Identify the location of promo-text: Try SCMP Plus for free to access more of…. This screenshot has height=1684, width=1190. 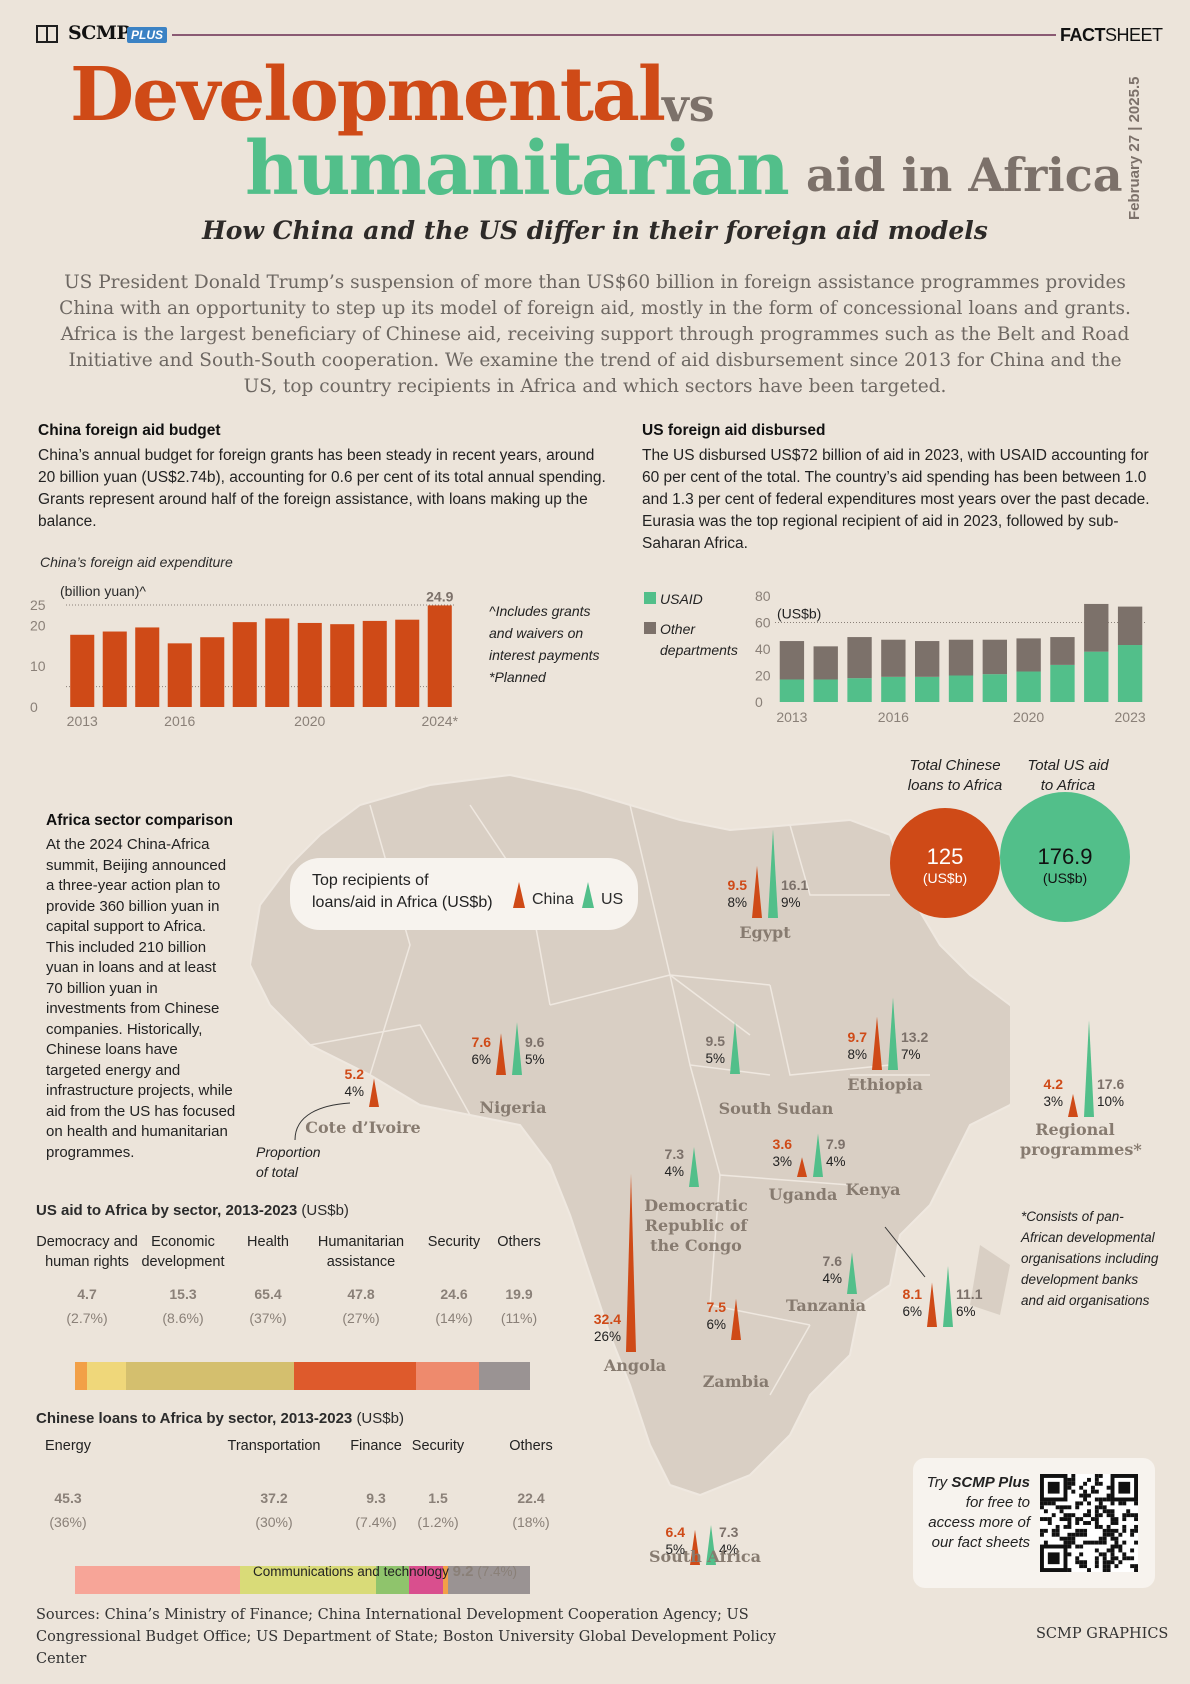
(978, 1512).